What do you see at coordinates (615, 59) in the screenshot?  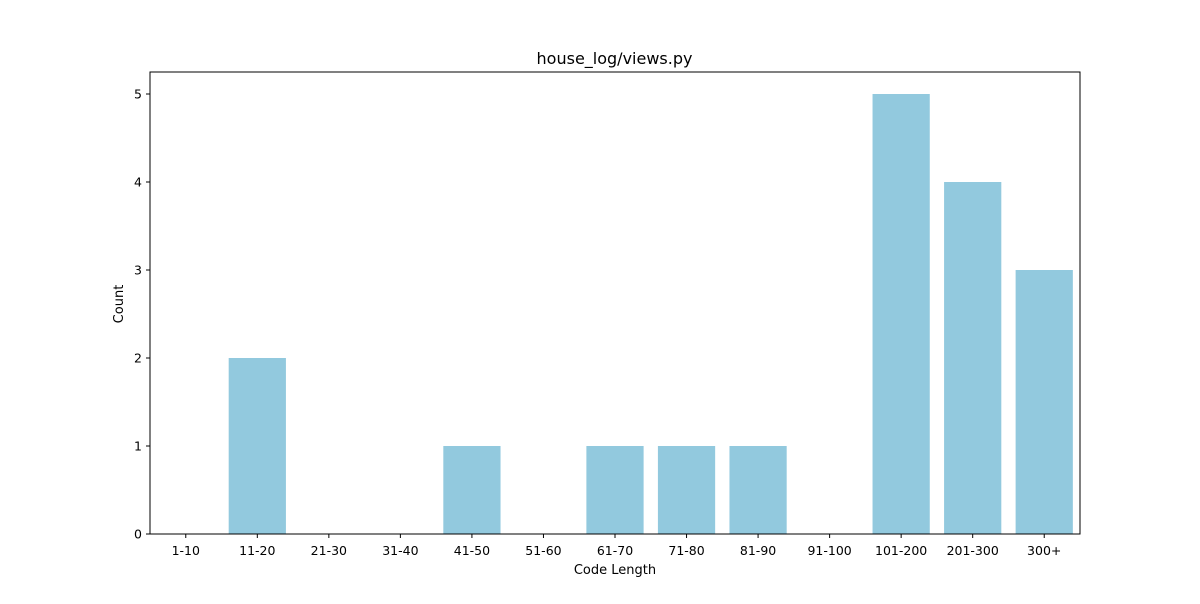 I see `chart-title: house_log/views.py` at bounding box center [615, 59].